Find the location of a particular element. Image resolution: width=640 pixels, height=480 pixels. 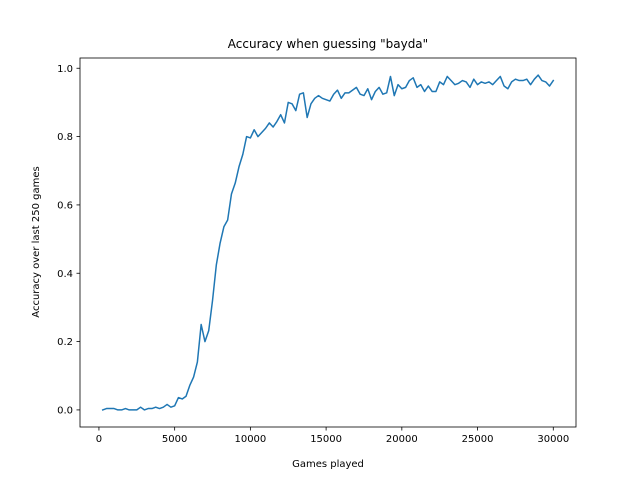

y-tick-label: 0.0 is located at coordinates (65, 410).